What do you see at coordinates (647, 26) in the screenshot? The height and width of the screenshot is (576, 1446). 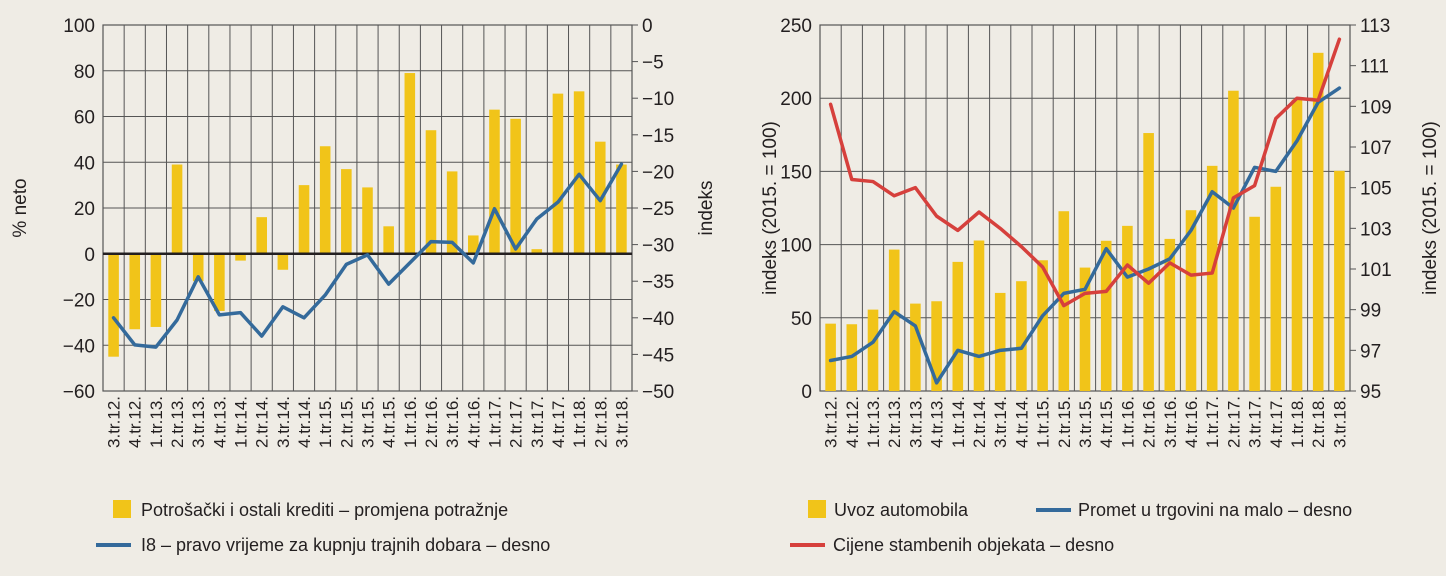 I see `left-y2-tick-label: 0` at bounding box center [647, 26].